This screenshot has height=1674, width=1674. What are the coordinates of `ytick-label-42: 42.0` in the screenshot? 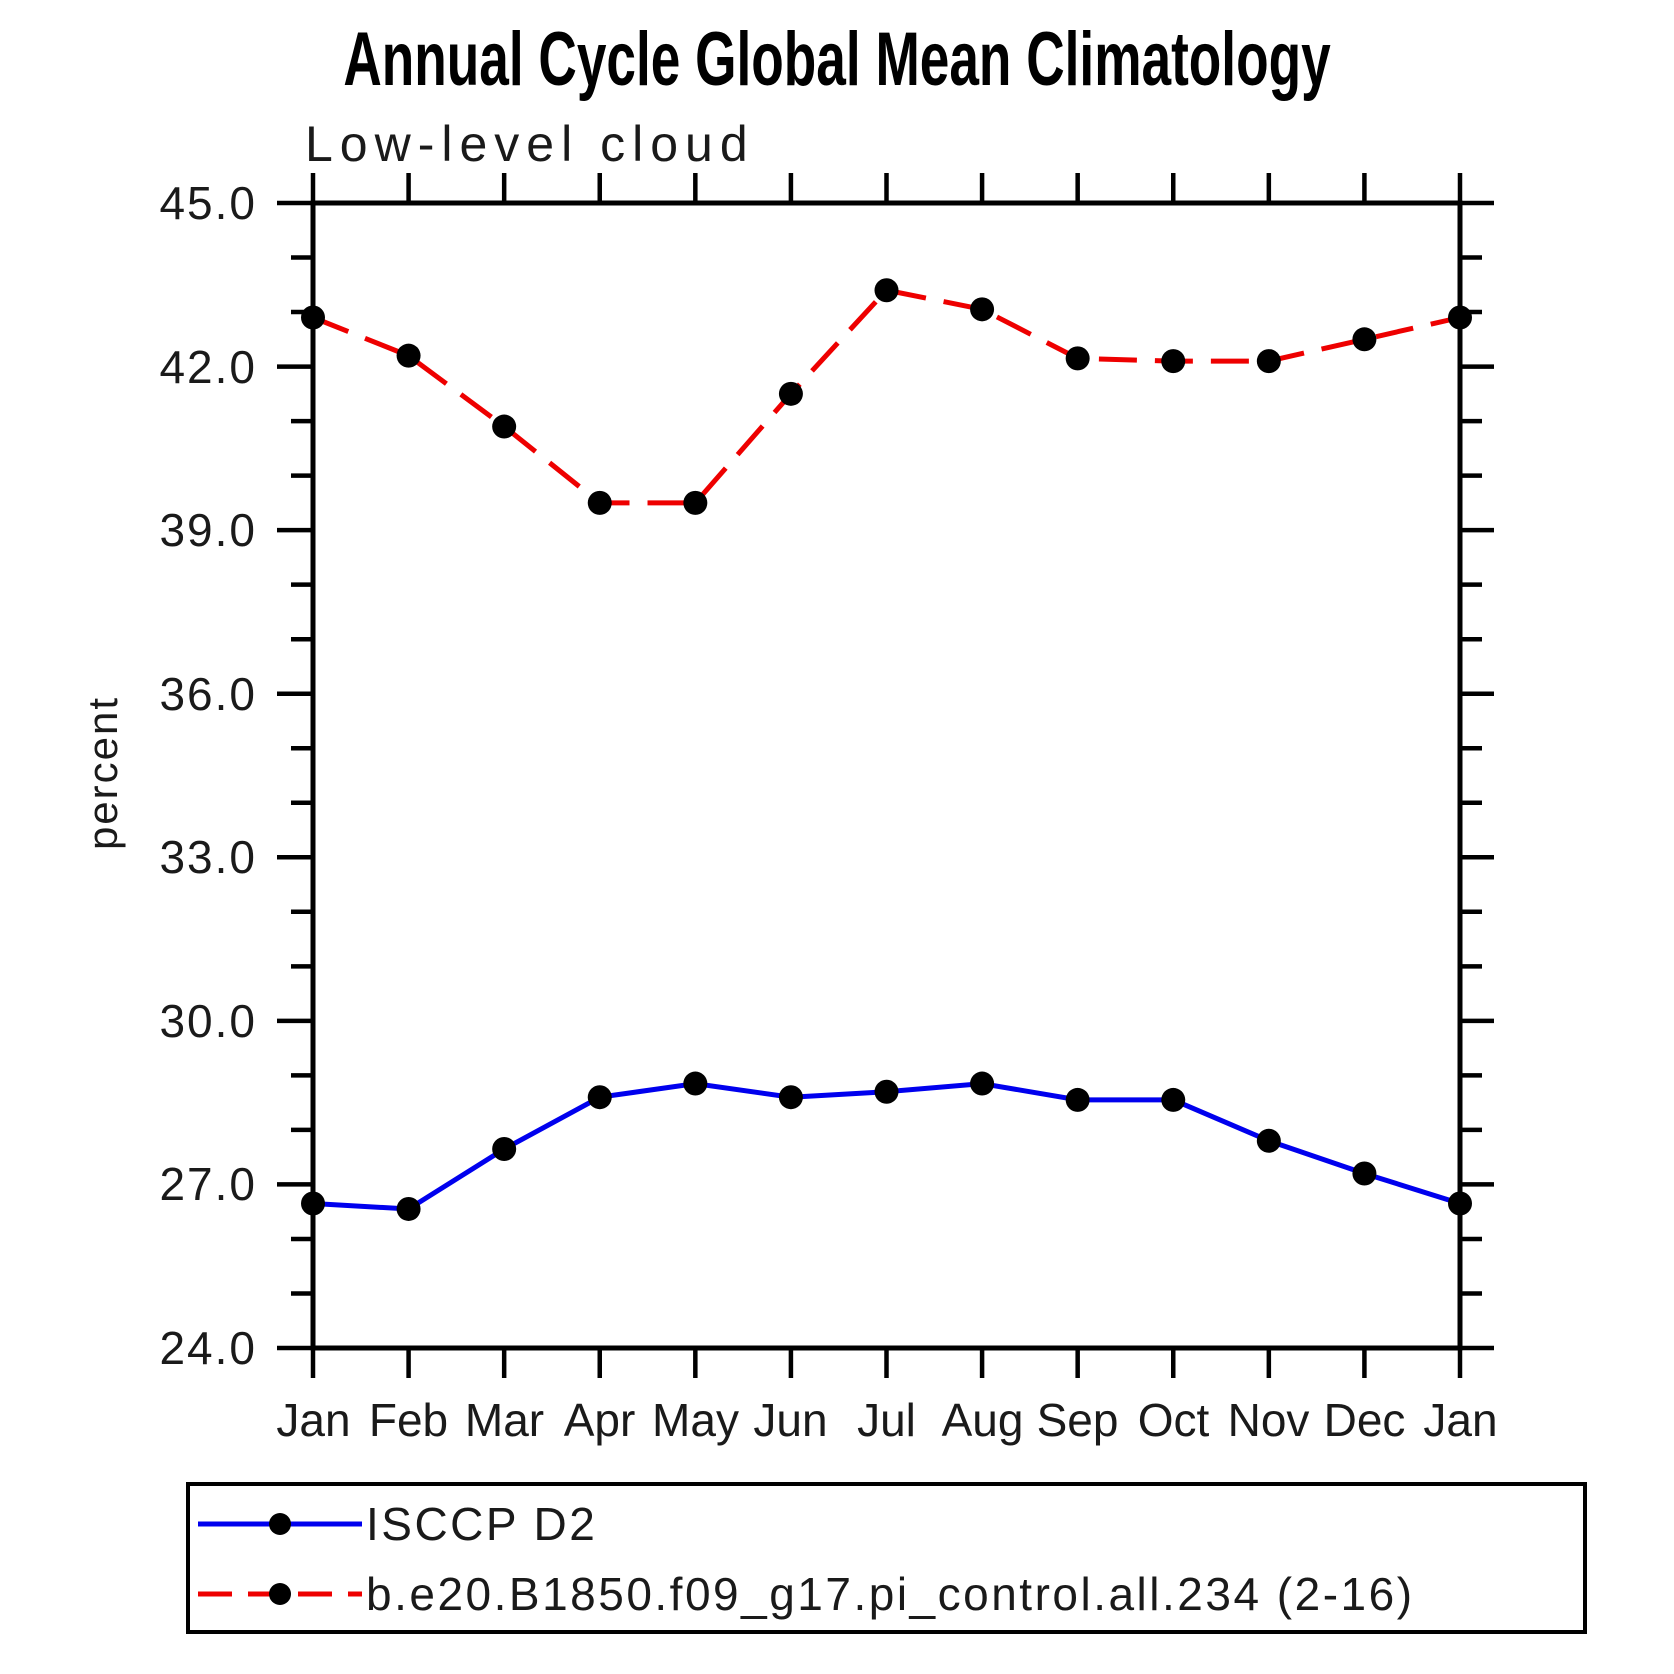 It's located at (208, 367).